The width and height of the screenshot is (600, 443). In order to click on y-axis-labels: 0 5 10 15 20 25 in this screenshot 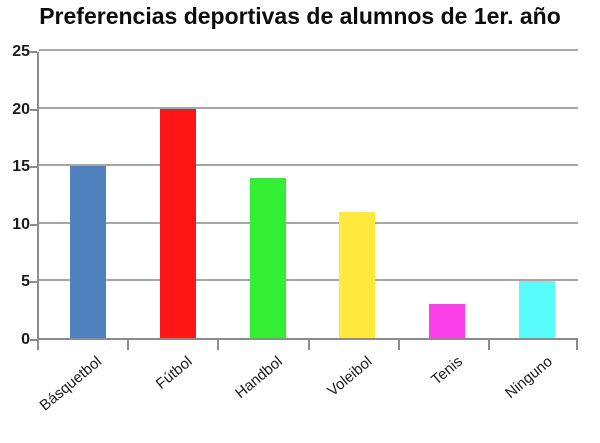, I will do `click(15, 195)`.